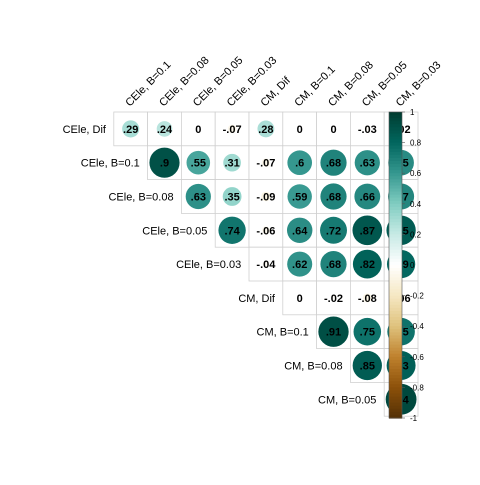 The image size is (480, 485). I want to click on correlation-value-label: -.03, so click(367, 130).